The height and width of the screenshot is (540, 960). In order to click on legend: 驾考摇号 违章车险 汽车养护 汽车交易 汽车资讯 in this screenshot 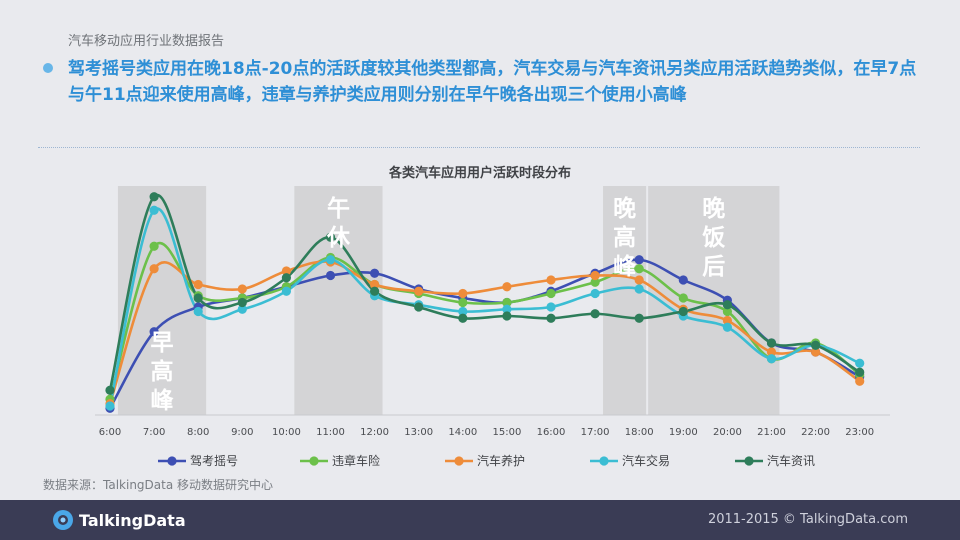, I will do `click(486, 460)`.